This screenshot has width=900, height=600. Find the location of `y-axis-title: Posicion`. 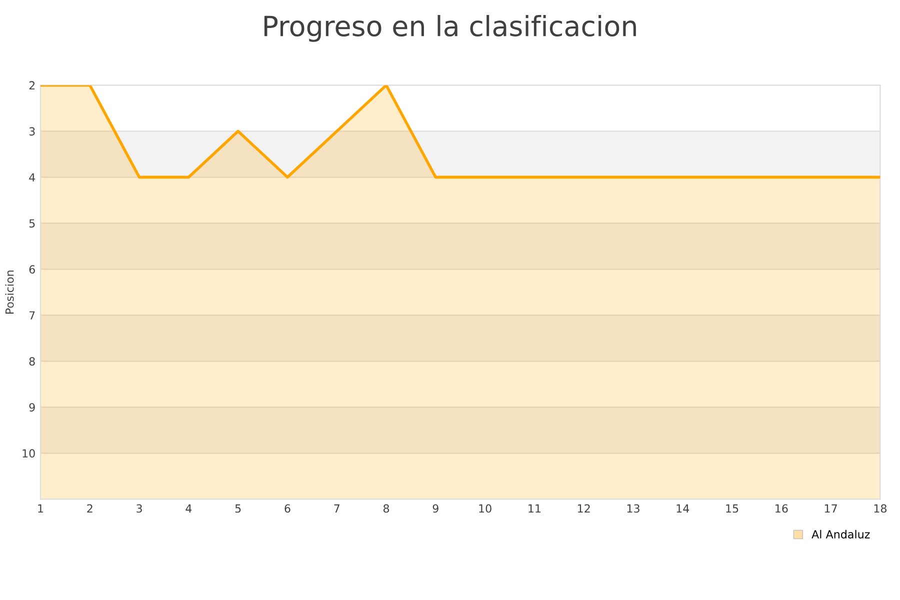

y-axis-title: Posicion is located at coordinates (9, 292).